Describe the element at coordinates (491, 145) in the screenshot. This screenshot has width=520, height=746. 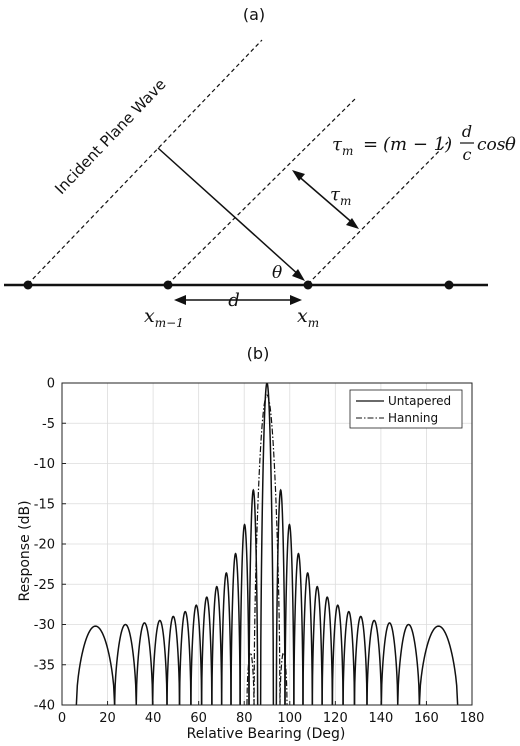
I see `equation-cos: cos` at that location.